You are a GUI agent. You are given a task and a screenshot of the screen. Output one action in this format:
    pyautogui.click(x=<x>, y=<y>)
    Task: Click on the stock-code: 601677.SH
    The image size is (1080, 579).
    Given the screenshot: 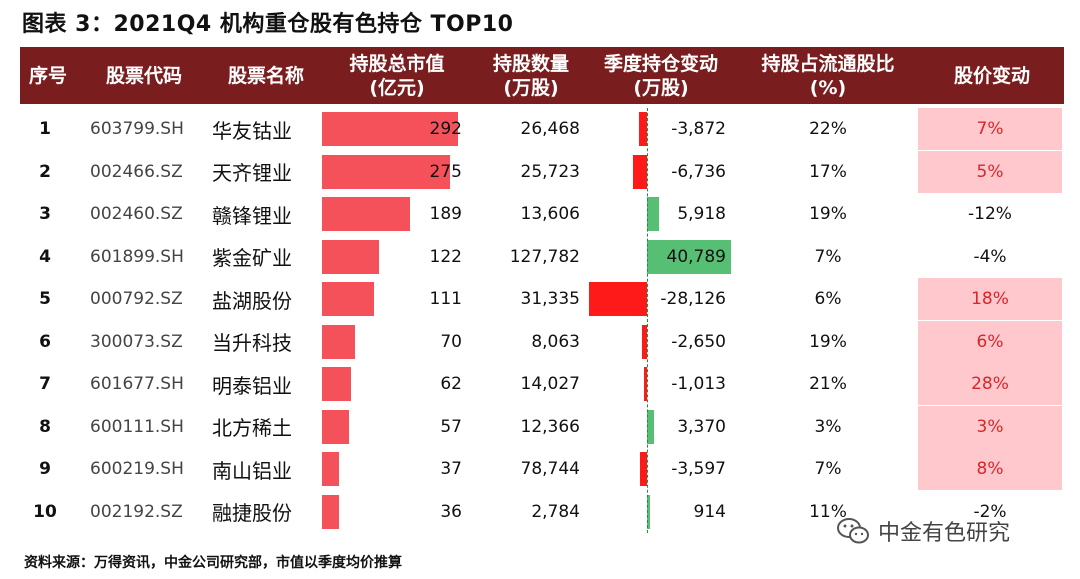 What is the action you would take?
    pyautogui.click(x=150, y=384)
    